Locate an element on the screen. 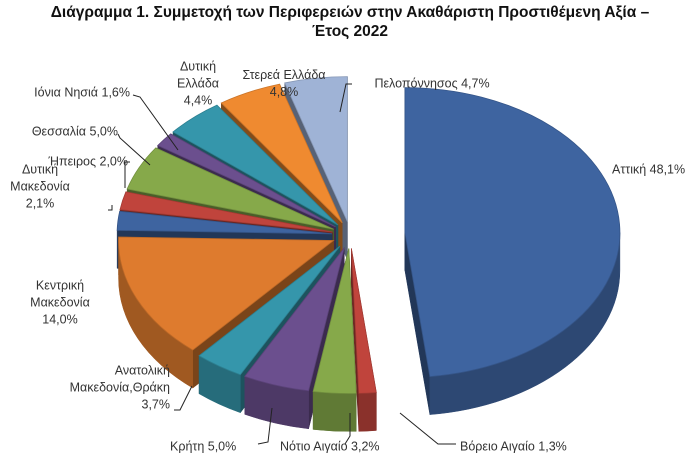  slice-label-1-line-0: Βόρειο Αιγαίο 1,3% is located at coordinates (513, 446).